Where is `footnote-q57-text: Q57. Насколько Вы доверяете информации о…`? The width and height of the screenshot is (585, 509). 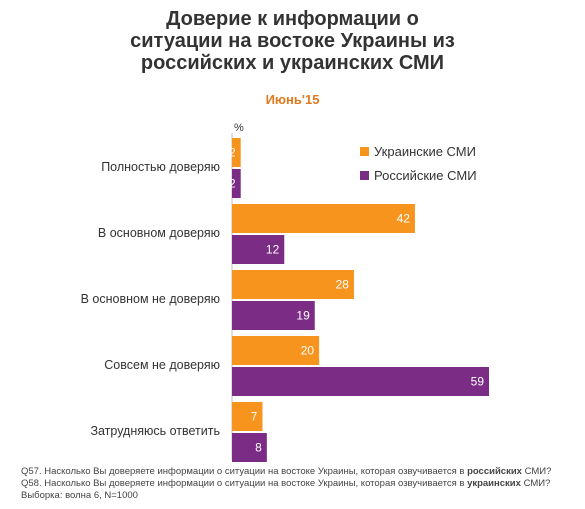
footnote-q57-text: Q57. Насколько Вы доверяете информации о… is located at coordinates (243, 471).